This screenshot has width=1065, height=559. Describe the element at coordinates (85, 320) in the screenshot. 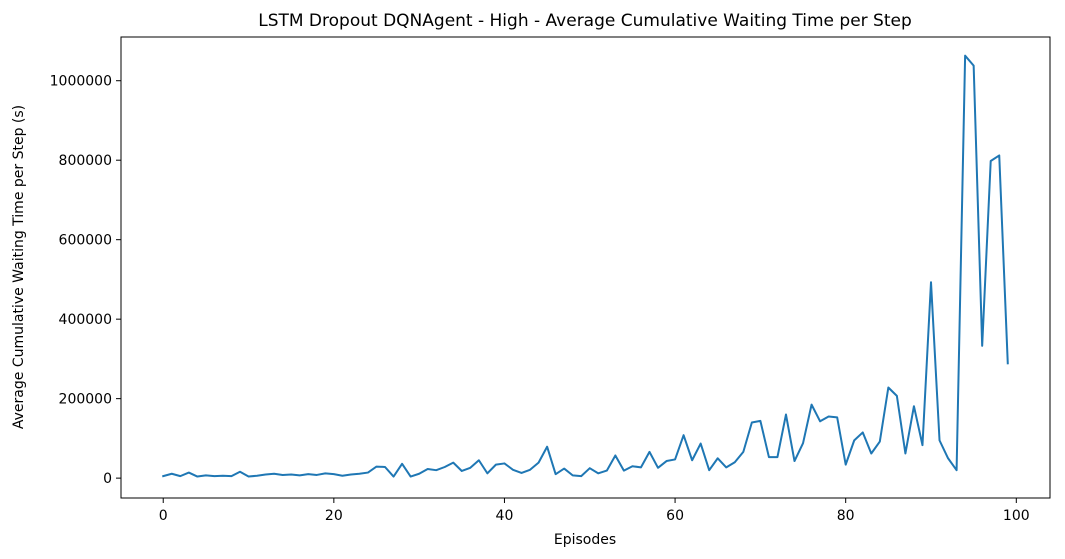

I see `y-tick-label: 400000` at that location.